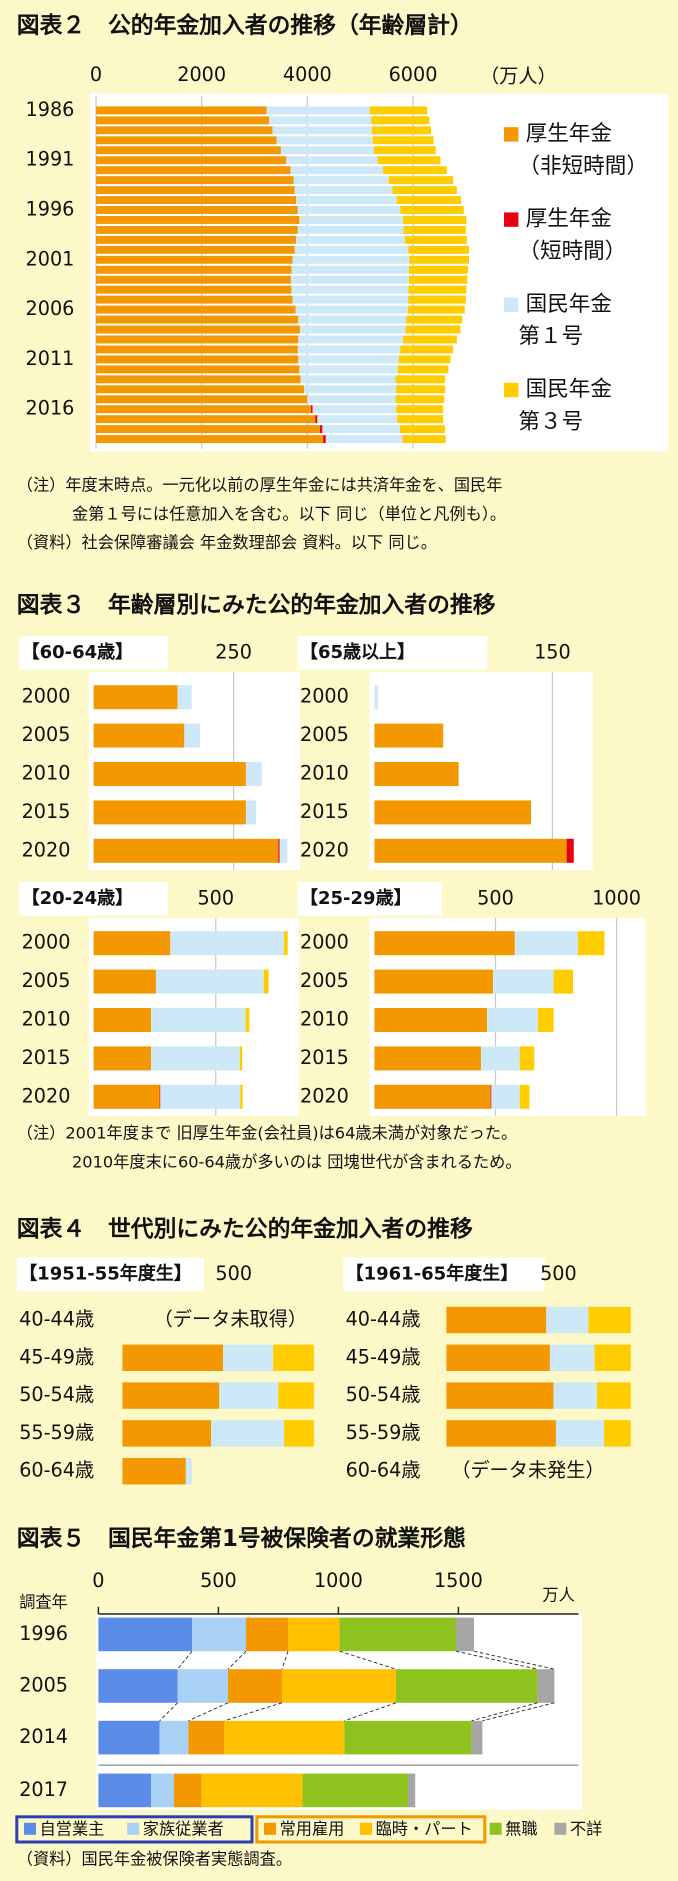  Describe the element at coordinates (105, 1273) in the screenshot. I see `panel-label: 【1951-55年度生】` at that location.